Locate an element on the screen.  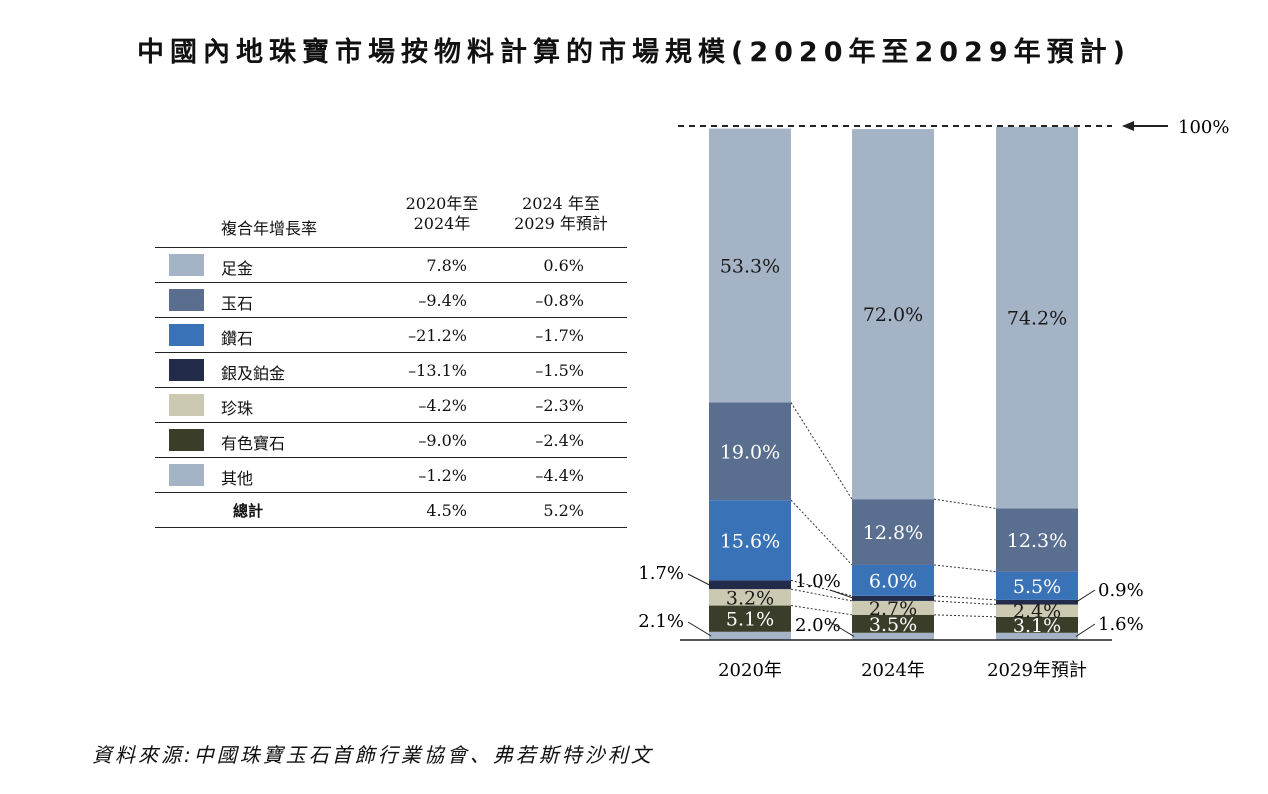
data-label: 5.5% is located at coordinates (1037, 587).